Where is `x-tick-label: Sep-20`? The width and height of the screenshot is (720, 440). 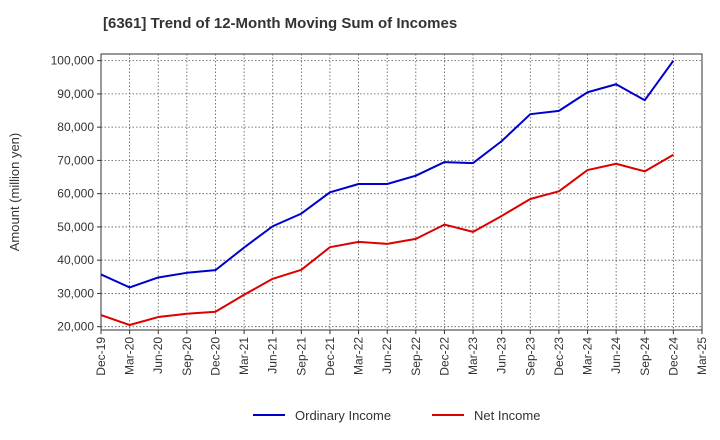
x-tick-label: Sep-20 is located at coordinates (187, 356).